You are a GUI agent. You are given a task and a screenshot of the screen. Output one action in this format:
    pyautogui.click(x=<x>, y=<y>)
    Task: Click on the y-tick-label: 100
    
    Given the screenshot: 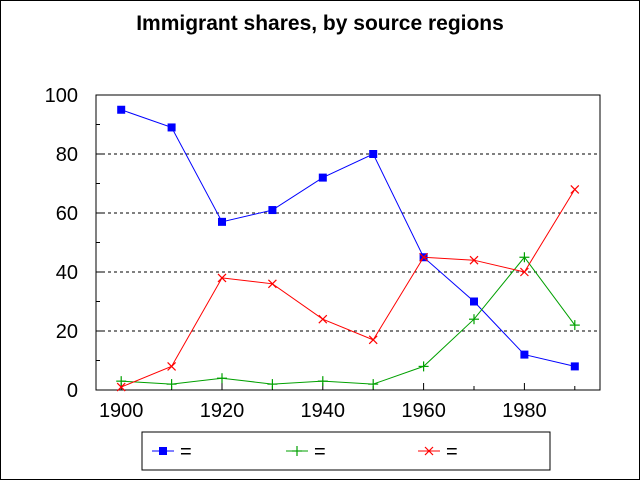 What is the action you would take?
    pyautogui.click(x=61, y=96)
    